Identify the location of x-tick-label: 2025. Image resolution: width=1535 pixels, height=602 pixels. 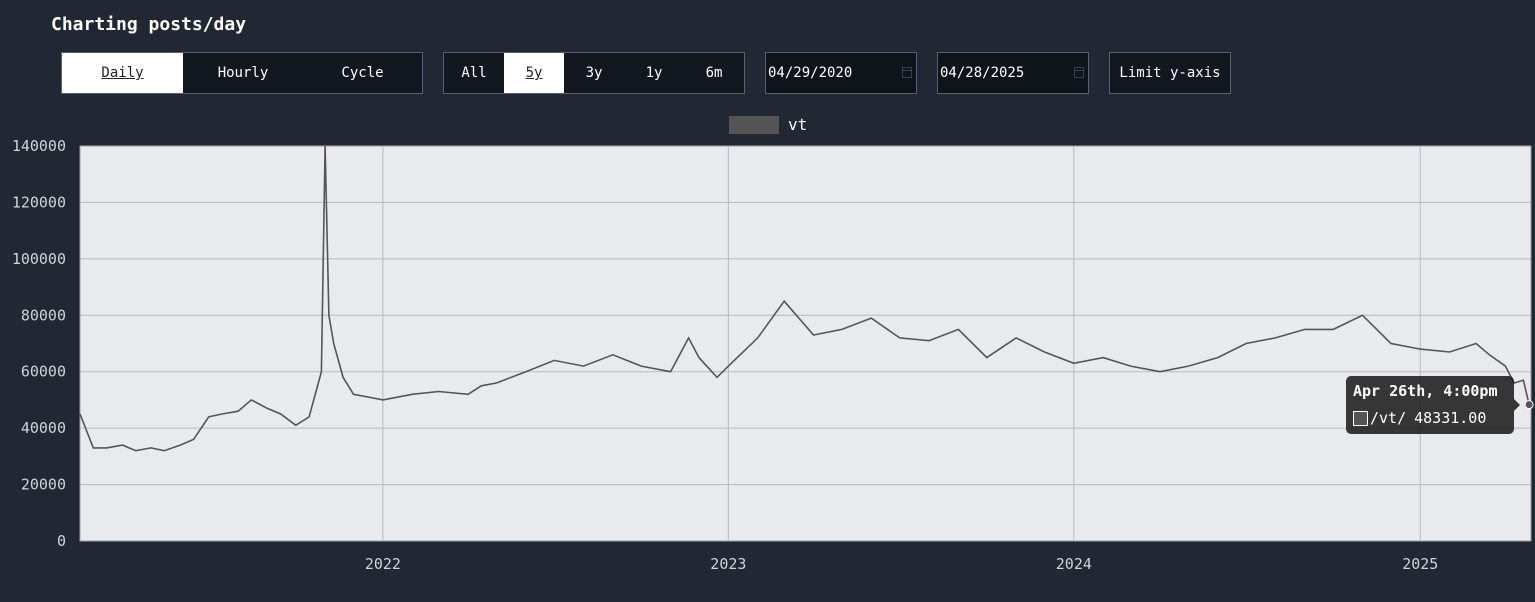
(1420, 564).